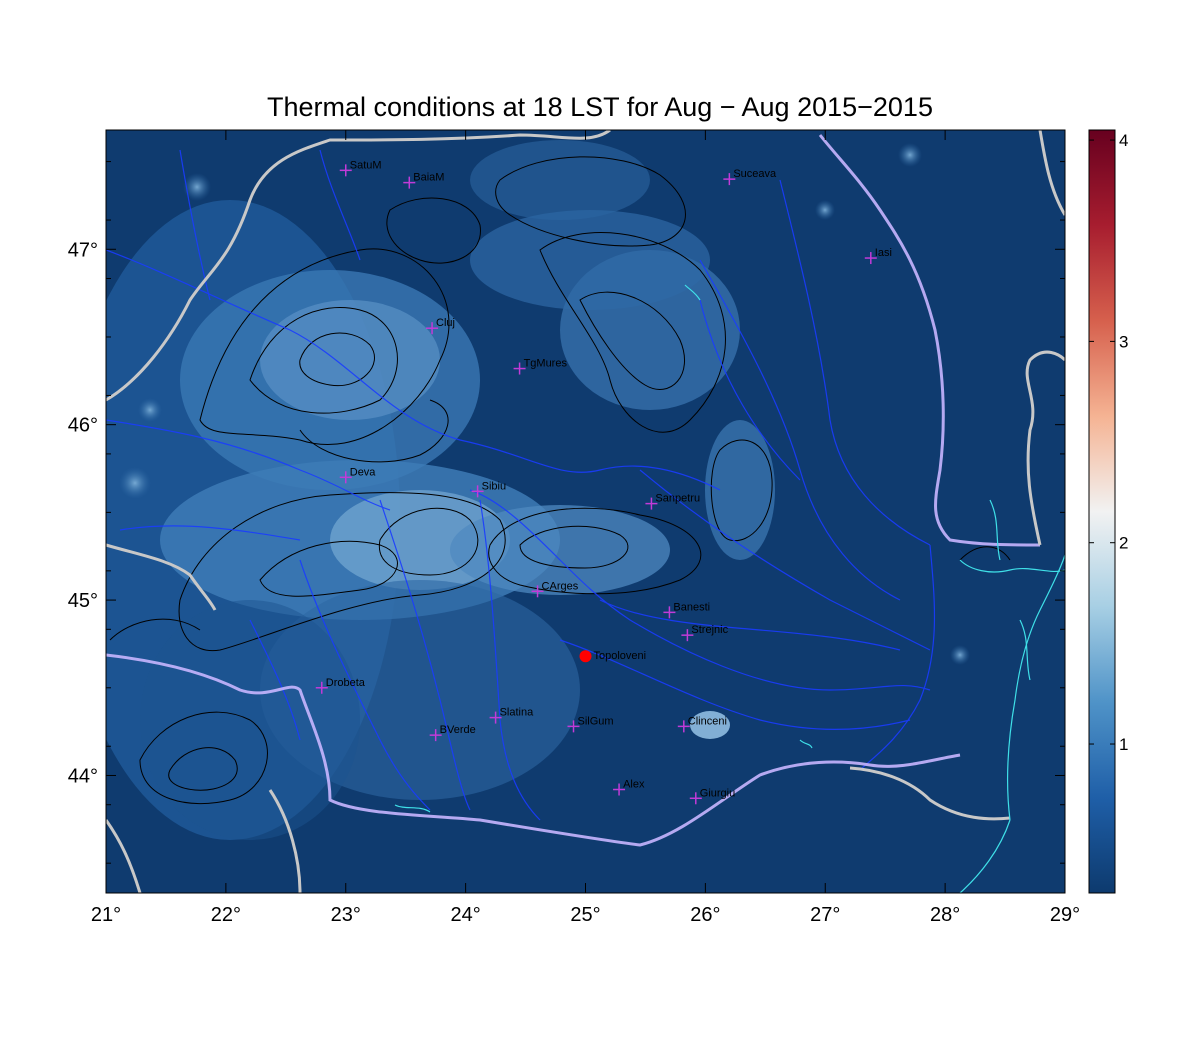  I want to click on city-drobeta: Drobeta, so click(340, 685).